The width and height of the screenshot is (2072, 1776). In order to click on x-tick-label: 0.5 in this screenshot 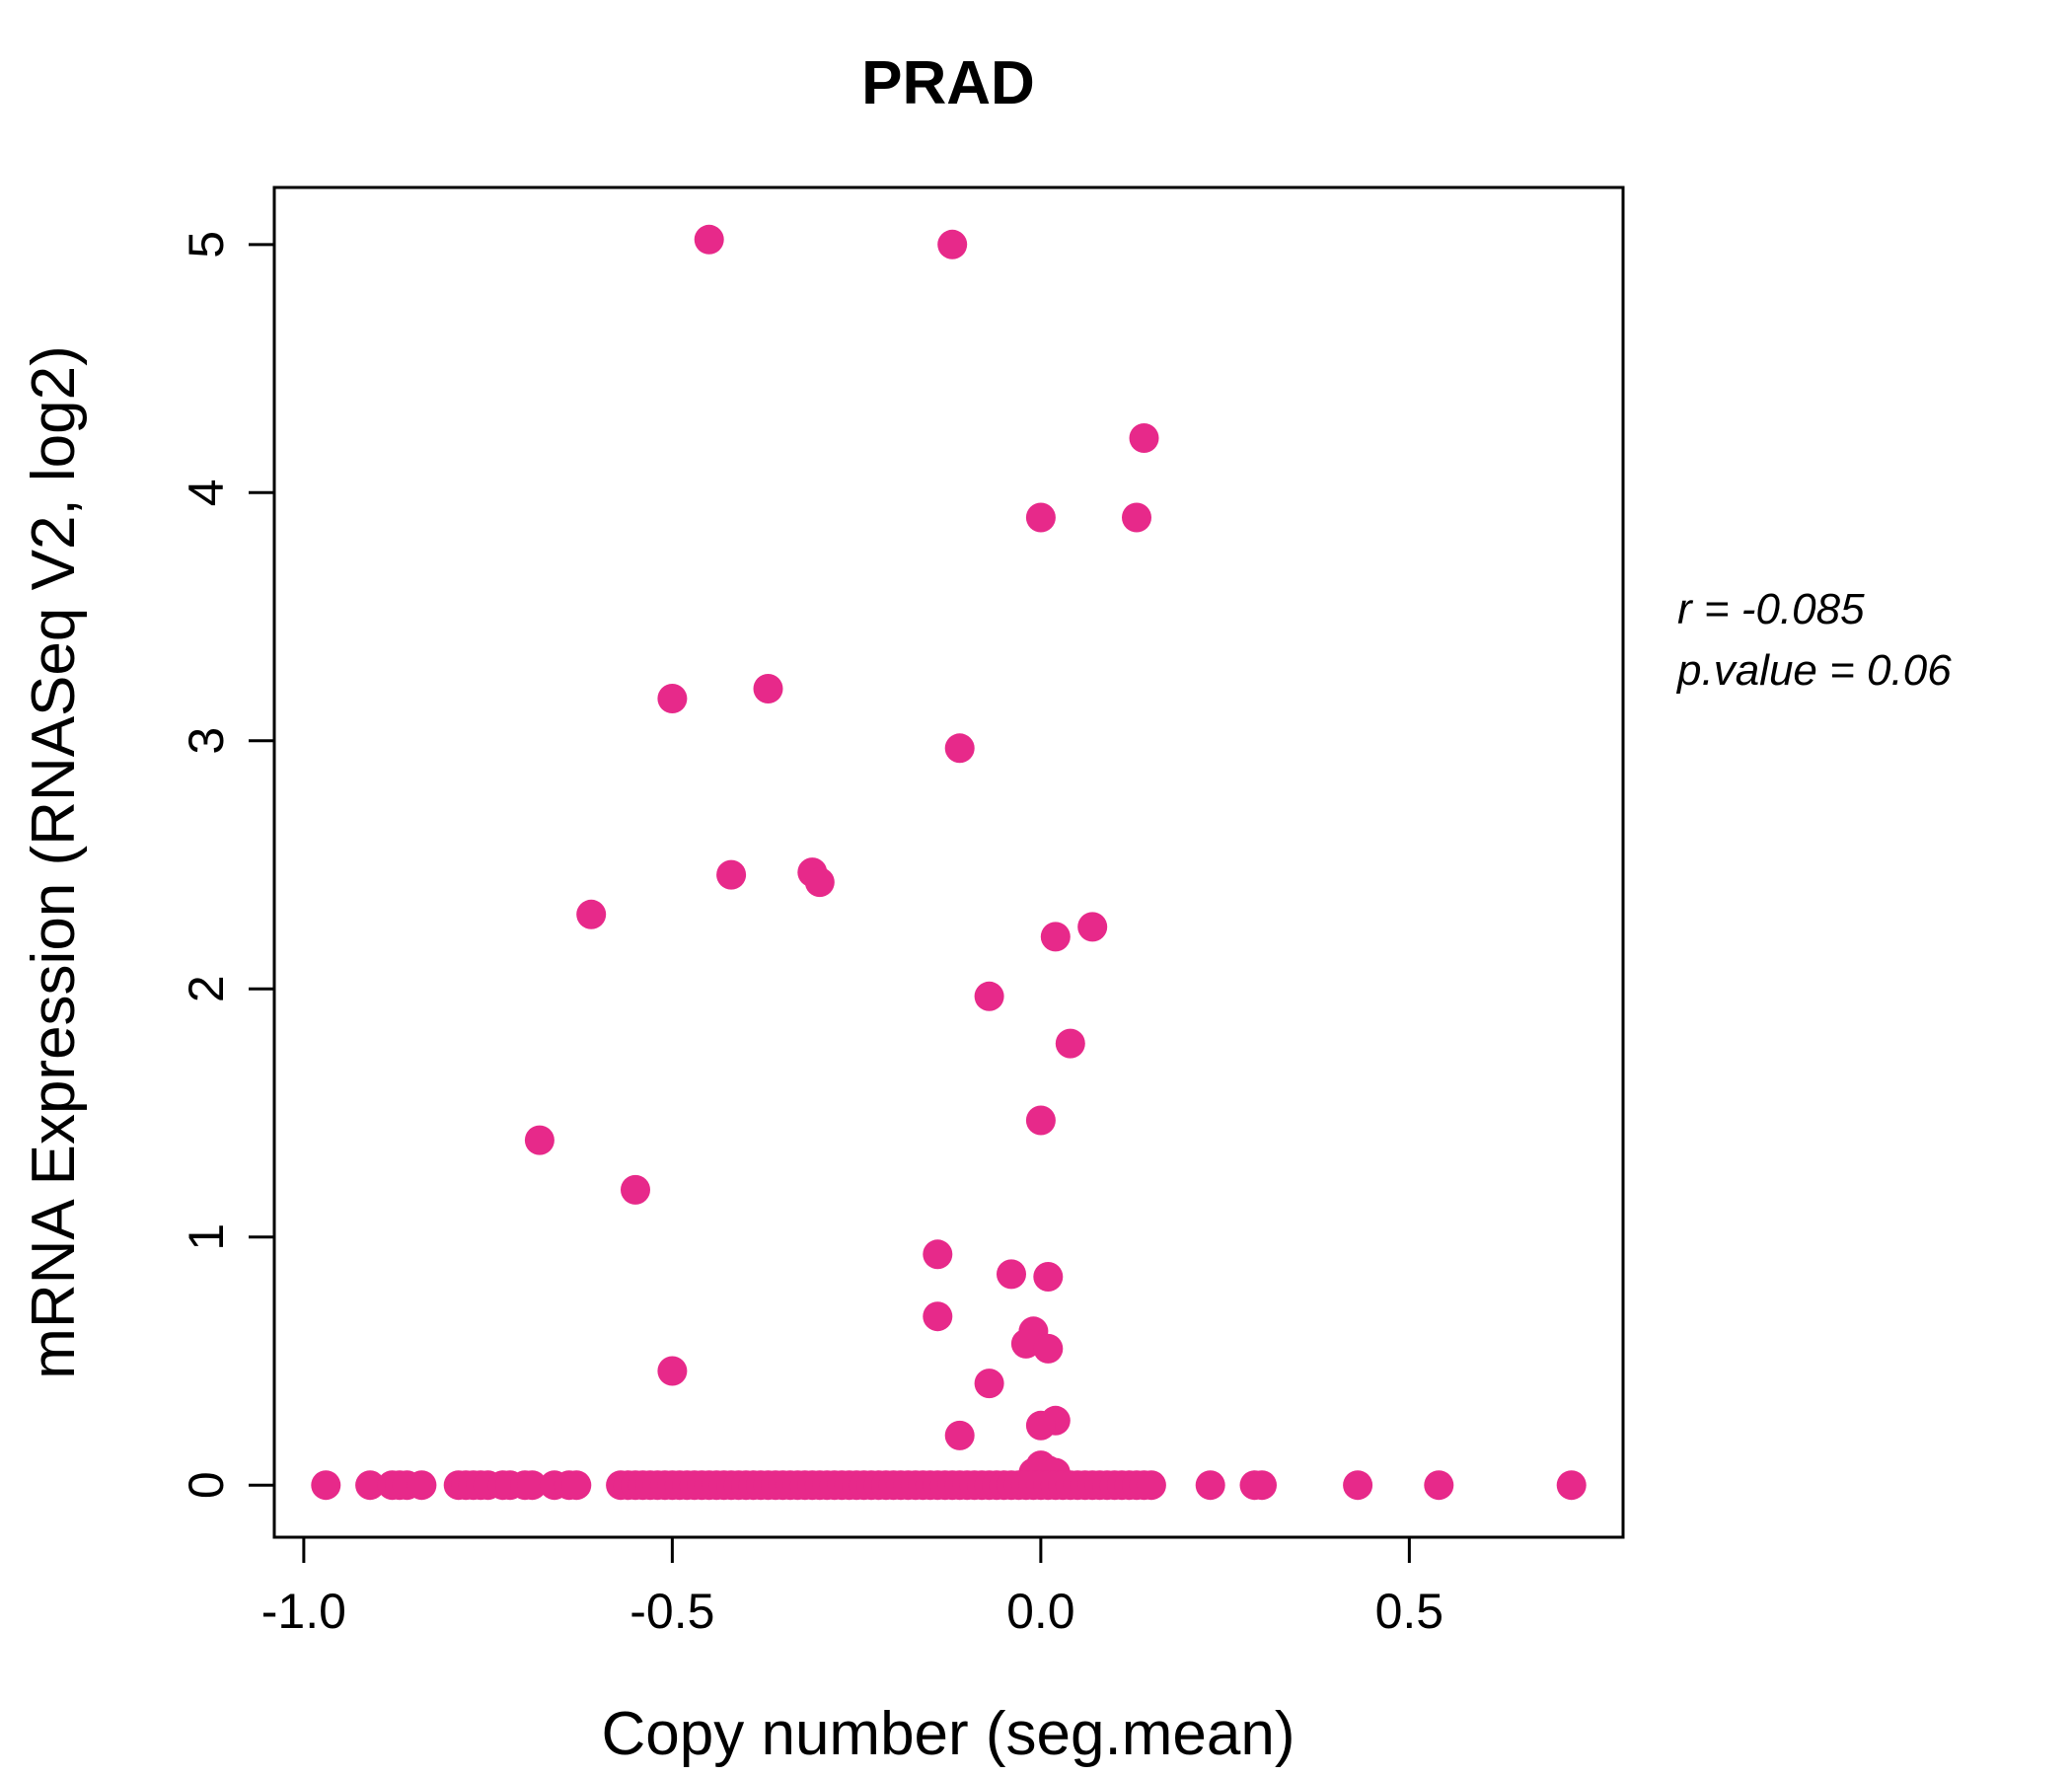, I will do `click(1410, 1611)`.